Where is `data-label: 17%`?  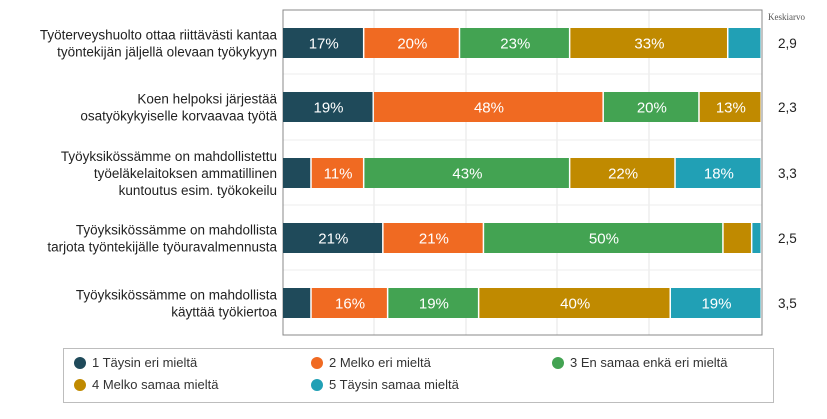 data-label: 17% is located at coordinates (324, 44).